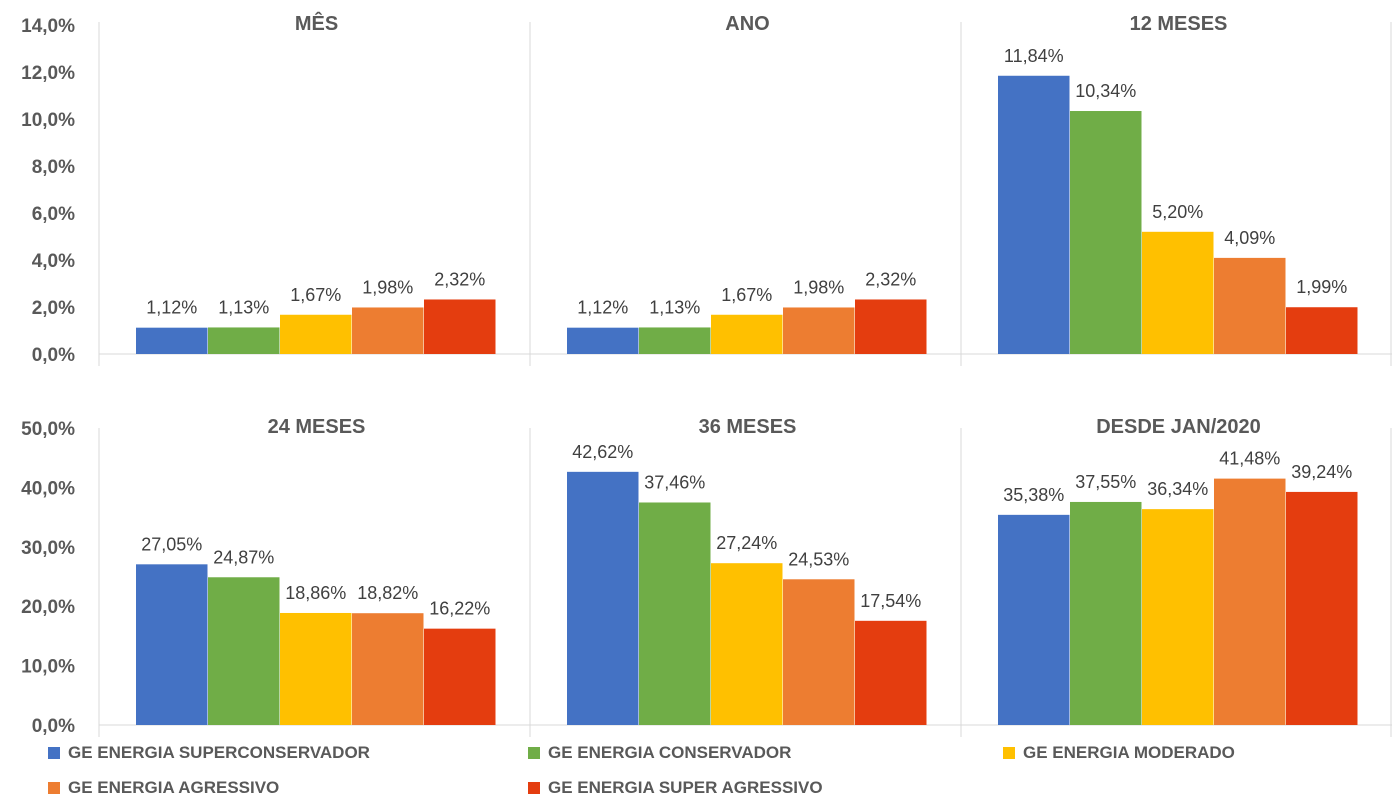  I want to click on y-tick-label: 50,0%, so click(48, 429).